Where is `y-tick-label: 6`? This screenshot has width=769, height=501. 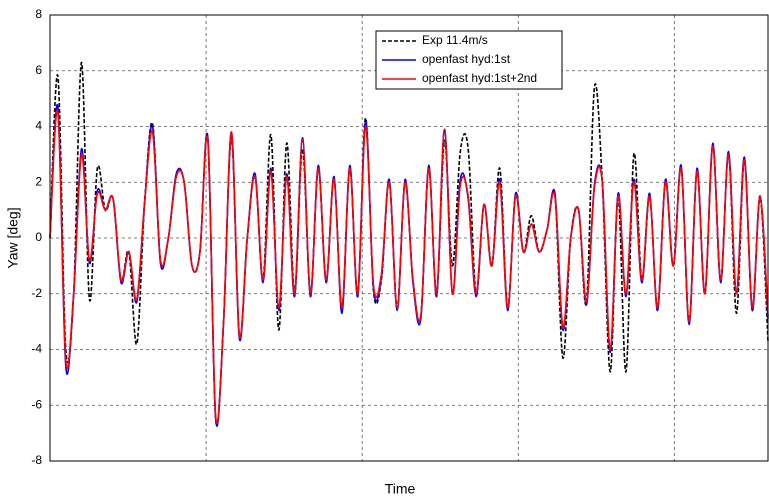 y-tick-label: 6 is located at coordinates (38, 70).